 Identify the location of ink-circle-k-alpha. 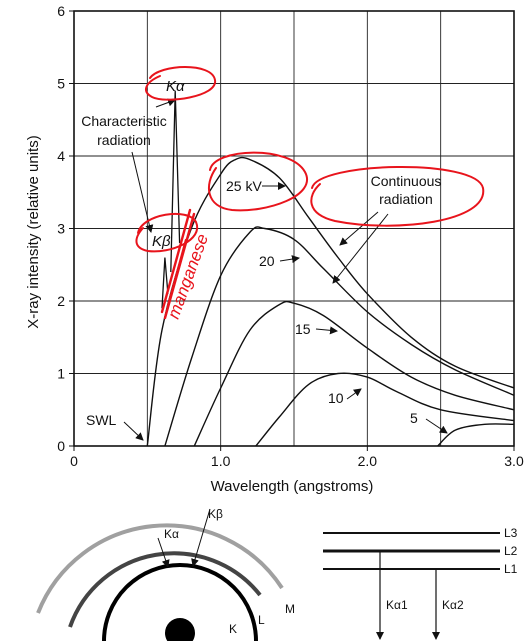
(180, 83).